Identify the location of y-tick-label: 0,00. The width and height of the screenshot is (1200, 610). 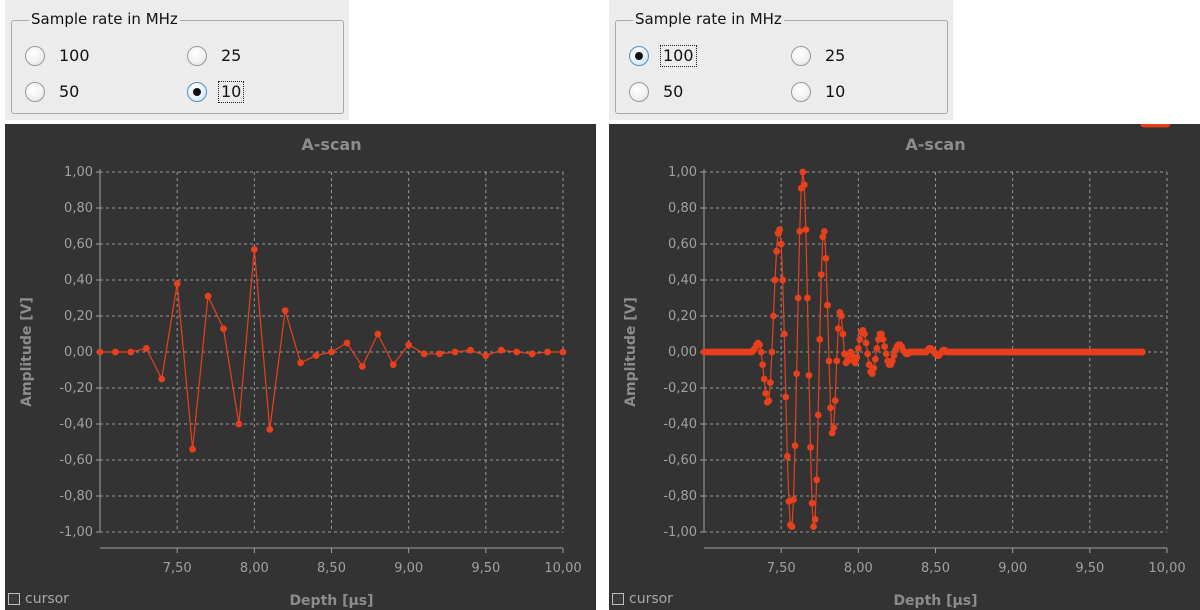
(78, 352).